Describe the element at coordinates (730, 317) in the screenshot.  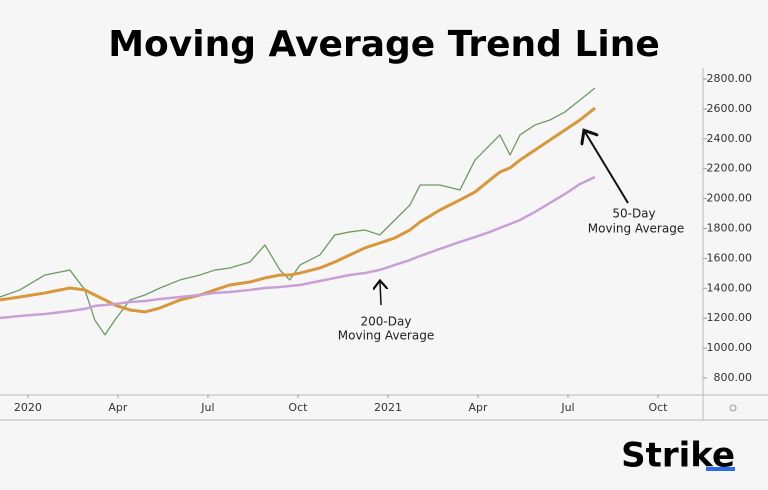
I see `y-tick-label: 1200.00` at that location.